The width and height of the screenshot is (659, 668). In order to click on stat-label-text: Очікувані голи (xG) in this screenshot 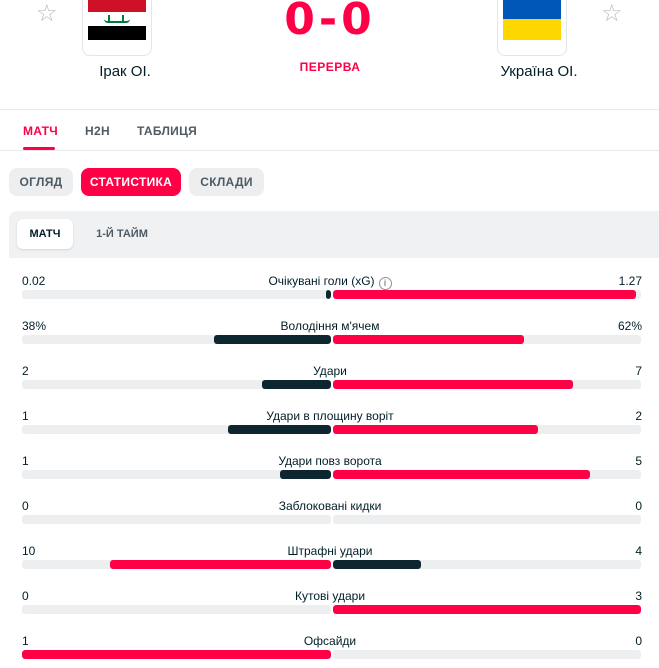, I will do `click(321, 281)`.